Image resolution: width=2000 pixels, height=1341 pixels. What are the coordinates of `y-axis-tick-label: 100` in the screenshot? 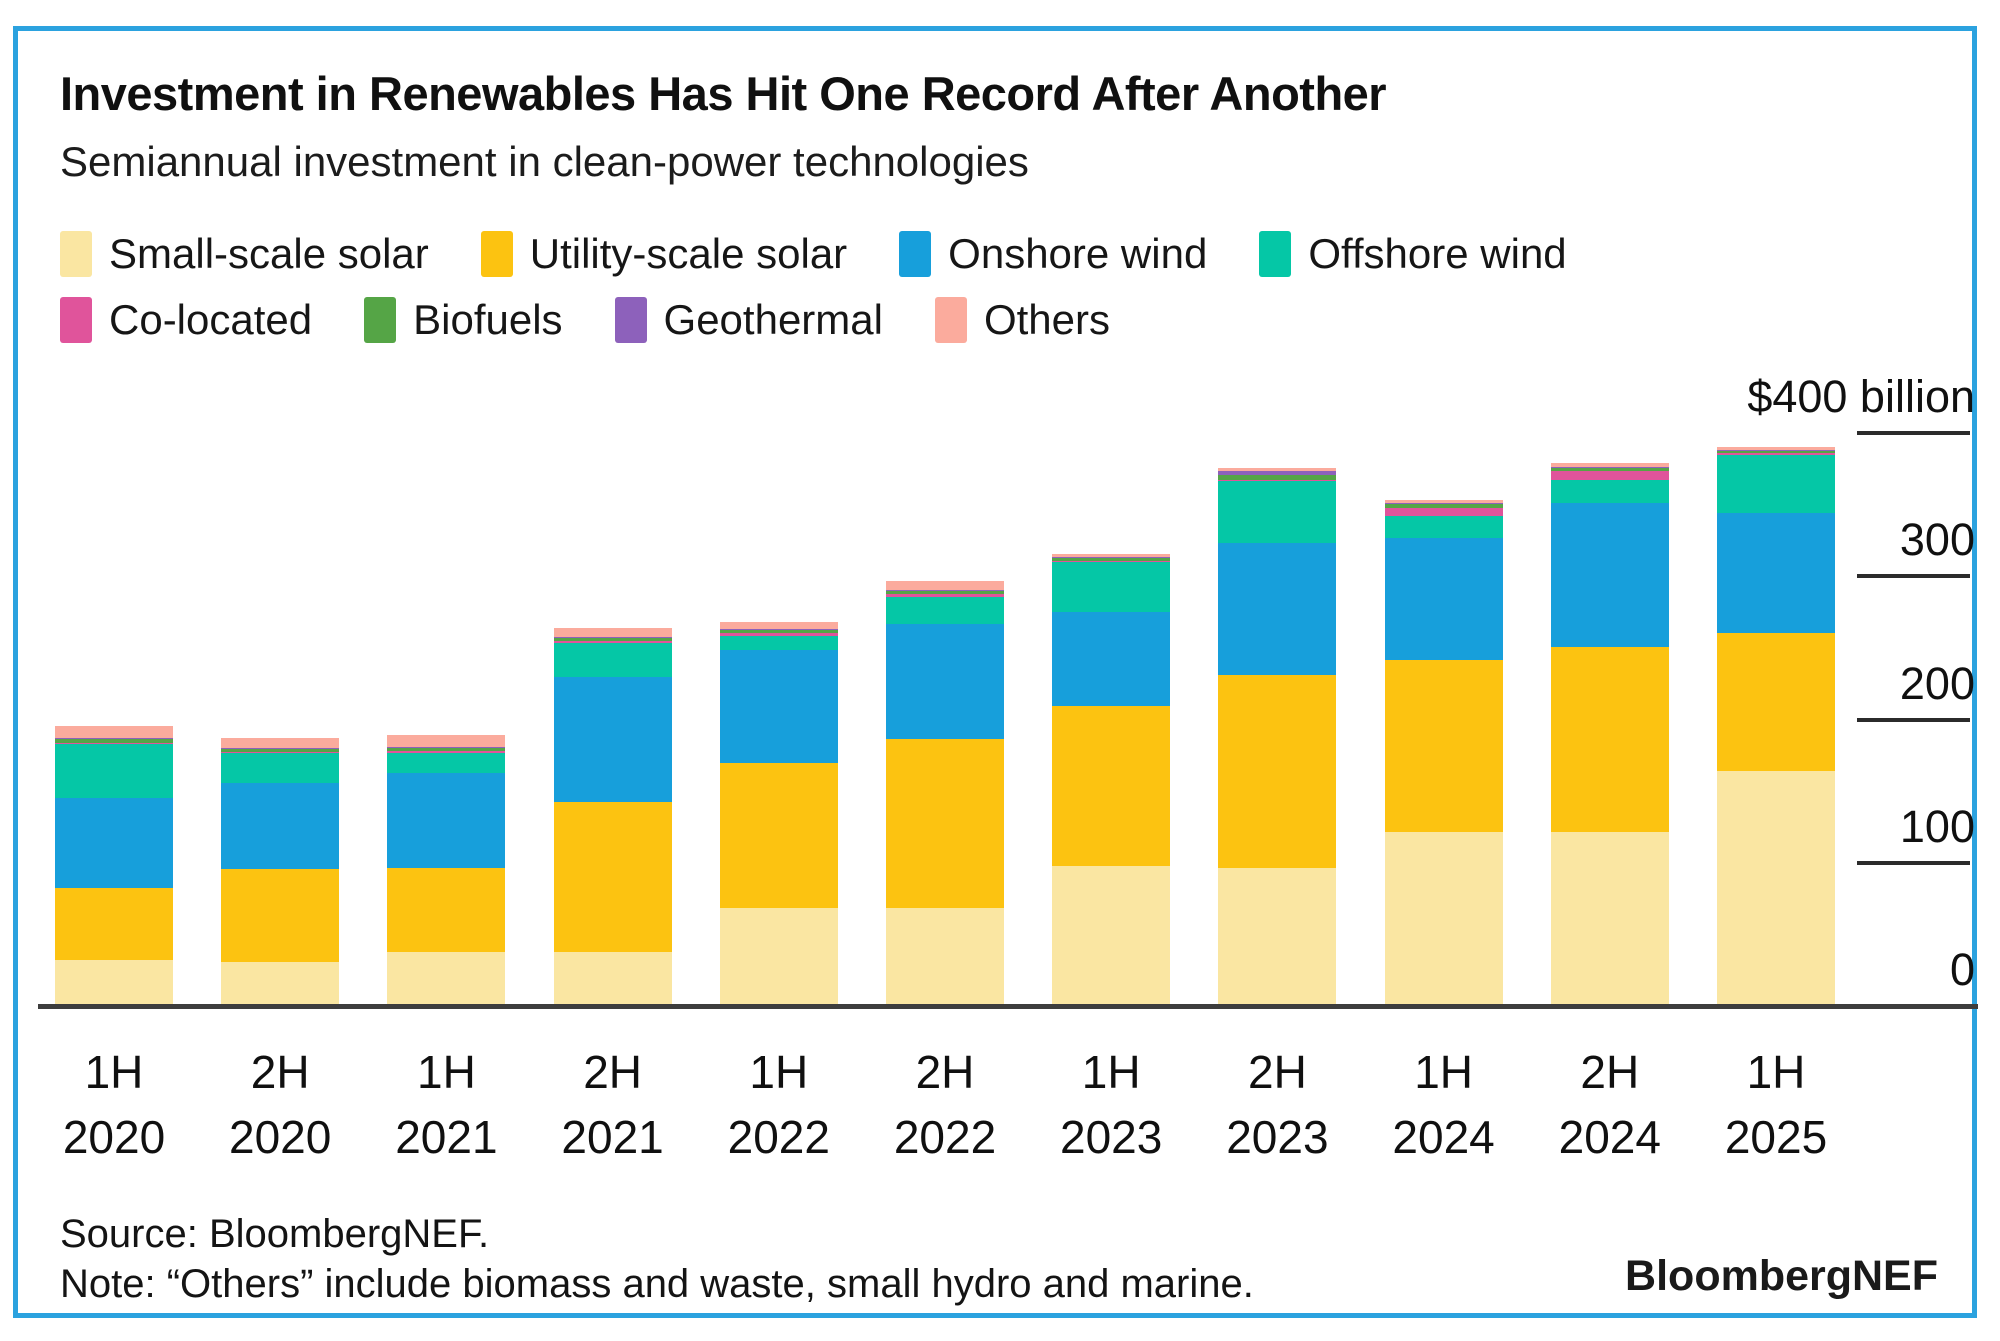 It's located at (1937, 826).